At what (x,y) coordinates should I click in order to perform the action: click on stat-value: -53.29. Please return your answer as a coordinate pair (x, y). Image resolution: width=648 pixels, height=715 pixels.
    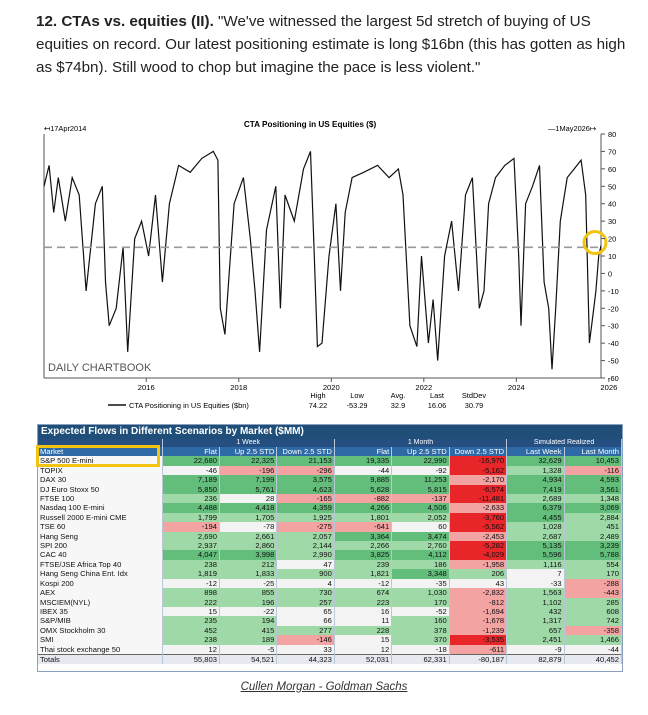
    Looking at the image, I should click on (357, 405).